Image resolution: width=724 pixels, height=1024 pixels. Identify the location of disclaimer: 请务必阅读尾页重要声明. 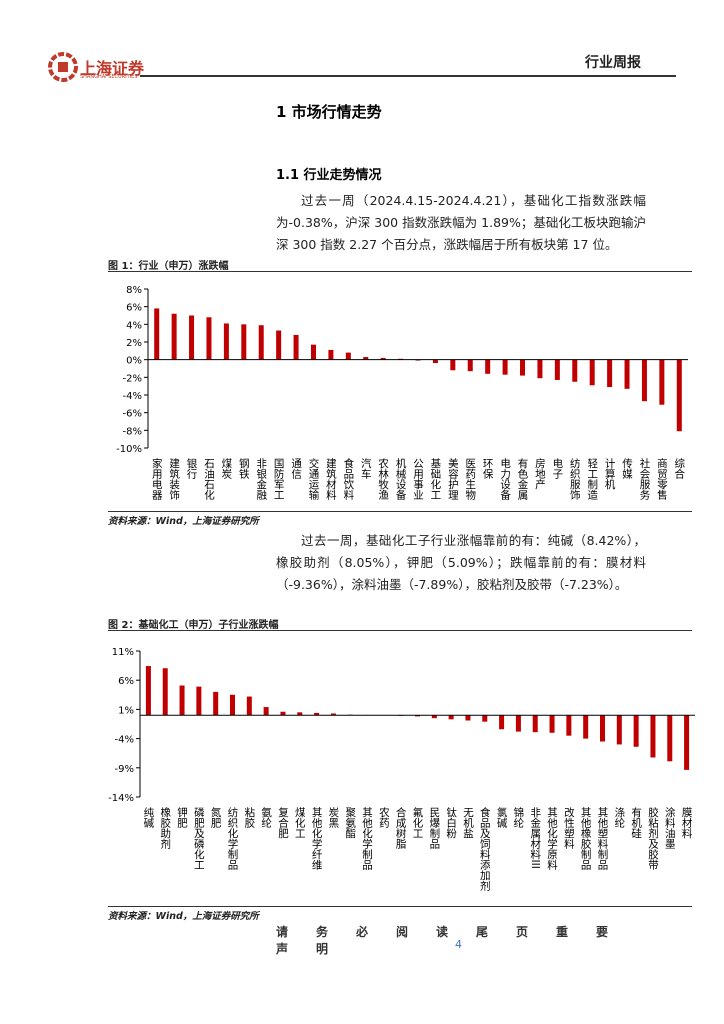
(456, 940).